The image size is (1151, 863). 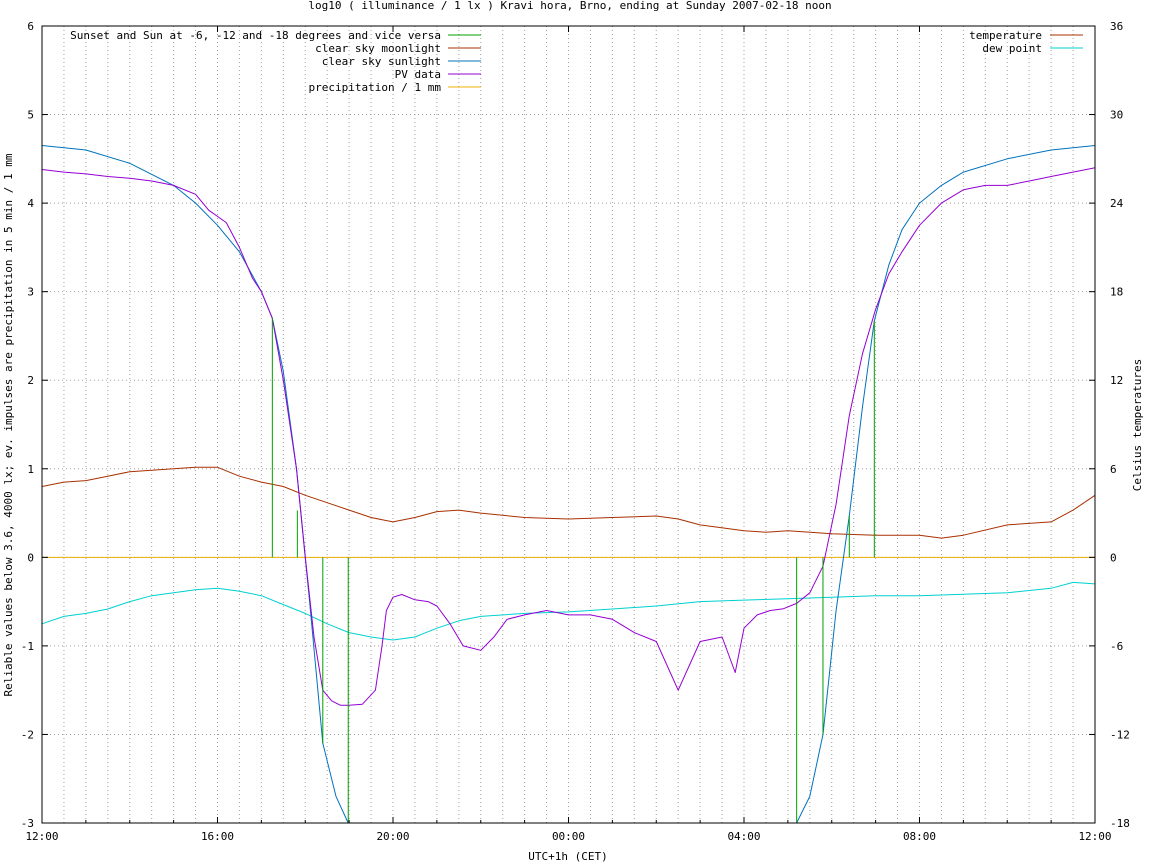 I want to click on x-tick-label: 00:00, so click(x=568, y=836).